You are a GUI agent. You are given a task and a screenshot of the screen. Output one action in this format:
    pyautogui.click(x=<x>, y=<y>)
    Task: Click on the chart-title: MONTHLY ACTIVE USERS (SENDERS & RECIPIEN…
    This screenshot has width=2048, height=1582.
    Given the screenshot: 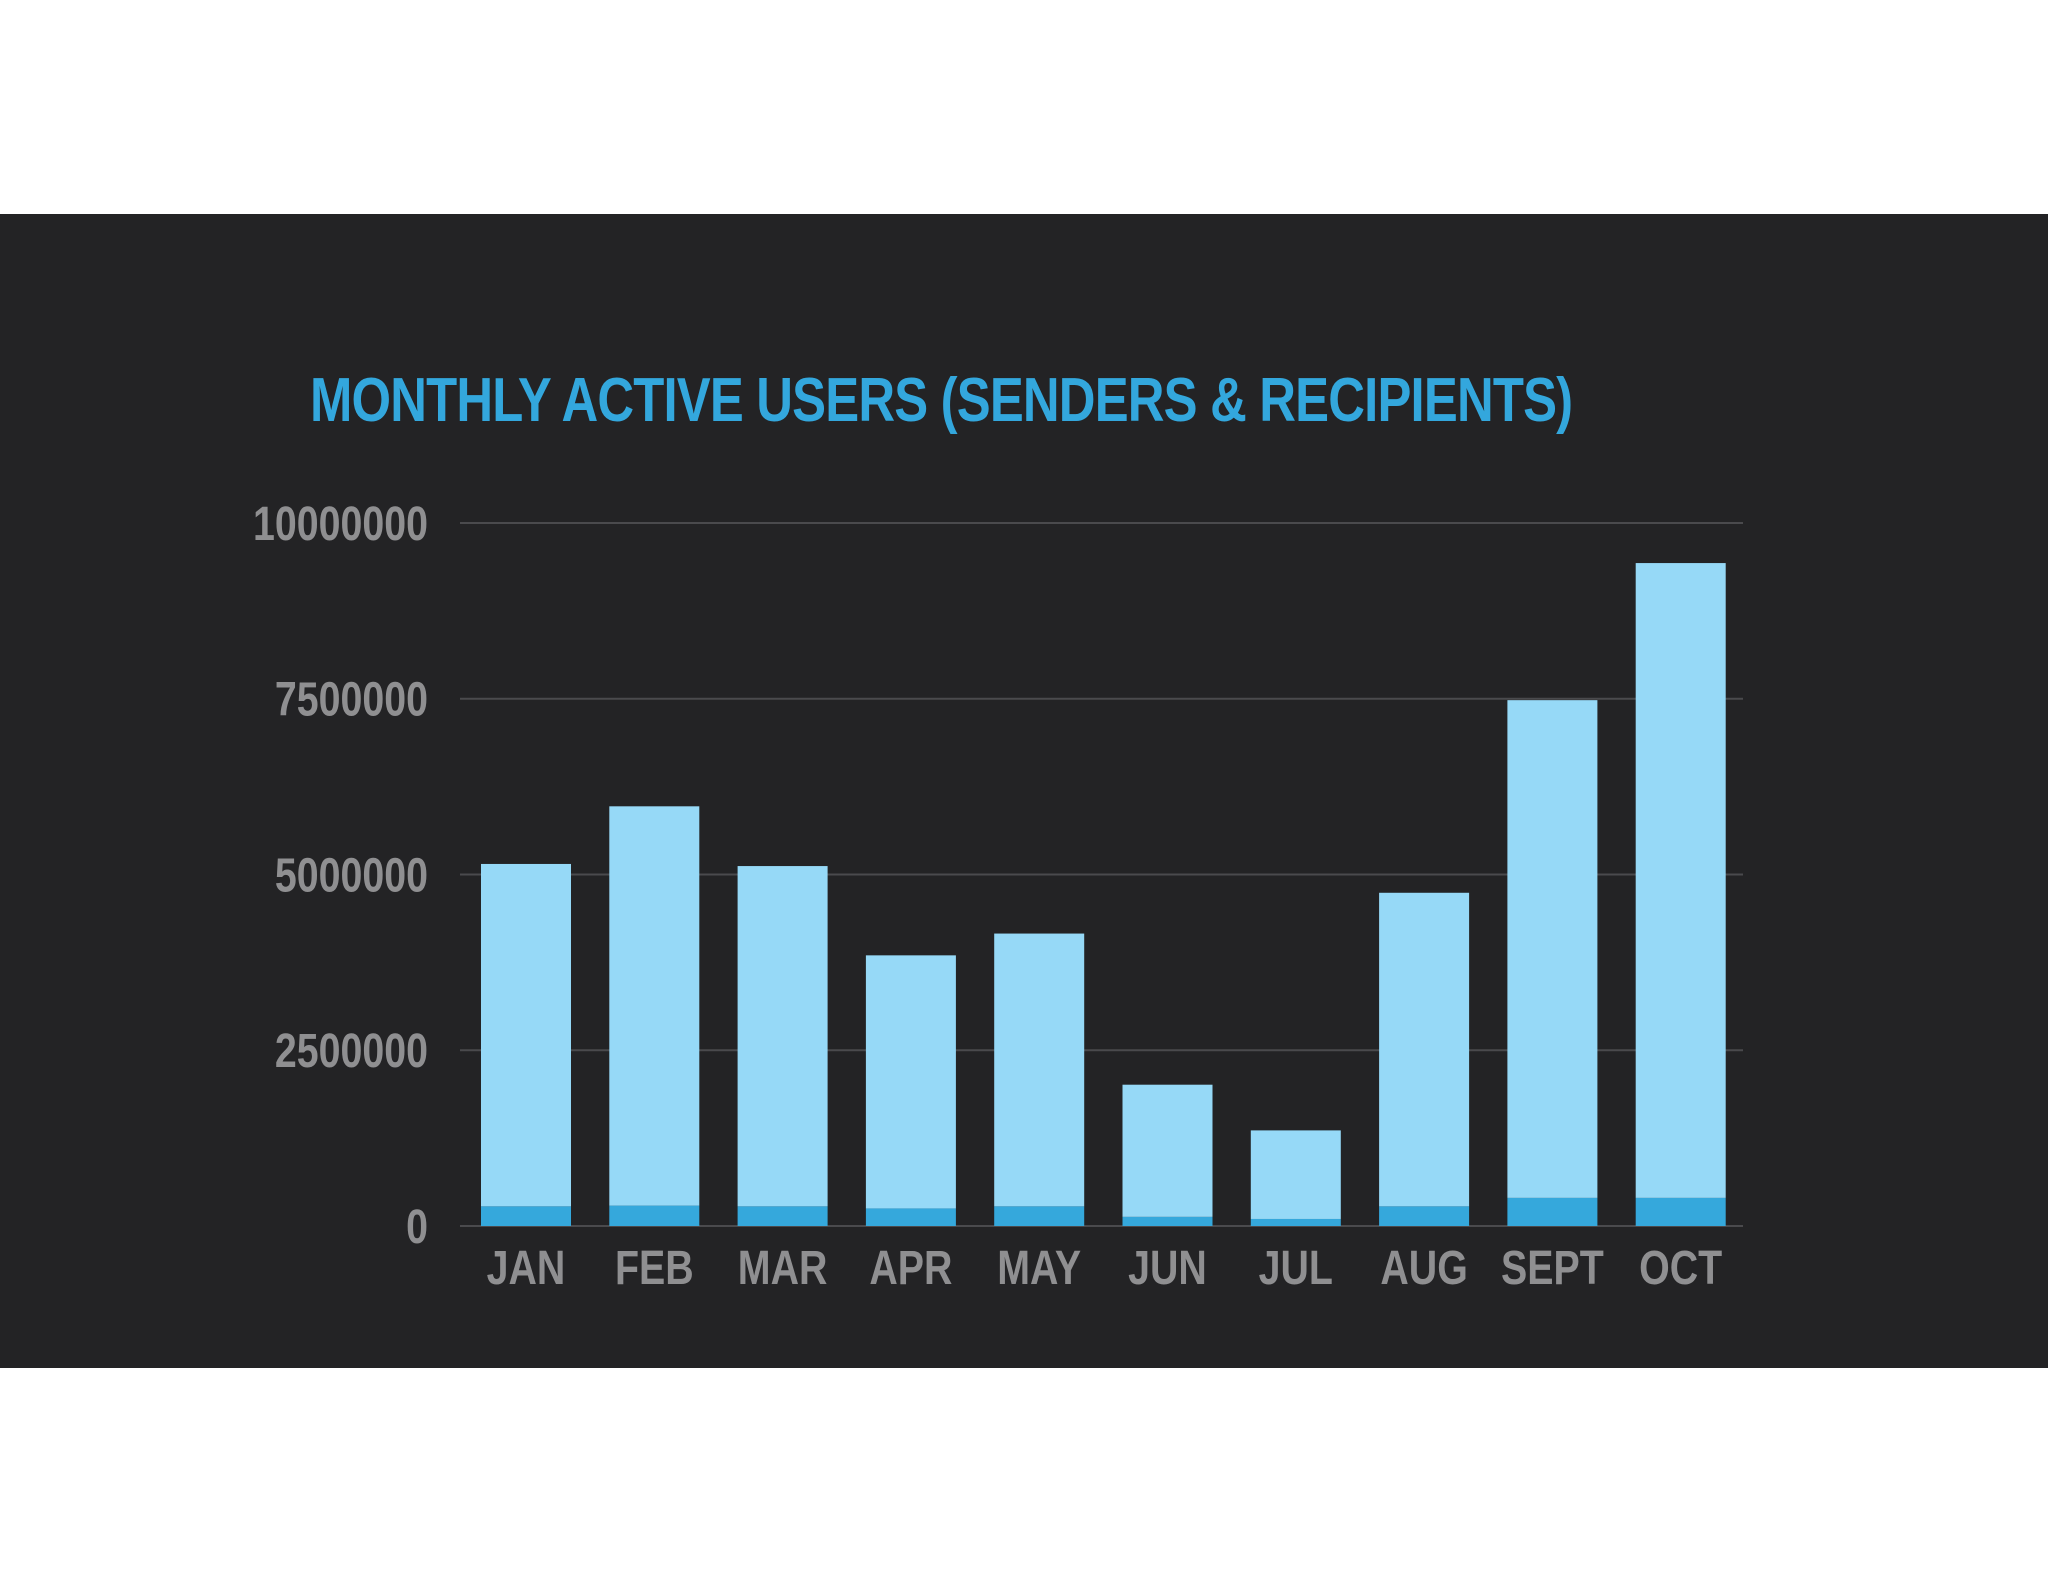 What is the action you would take?
    pyautogui.click(x=941, y=400)
    